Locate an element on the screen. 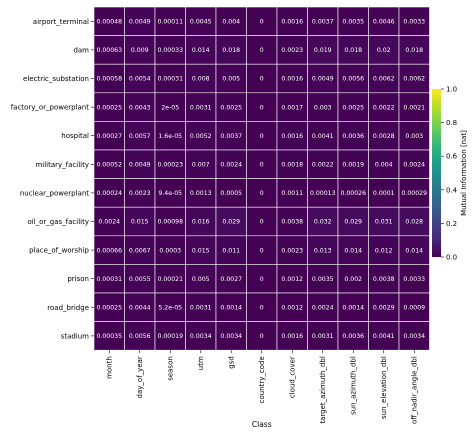  cell-value-label: 0.00098 is located at coordinates (170, 222).